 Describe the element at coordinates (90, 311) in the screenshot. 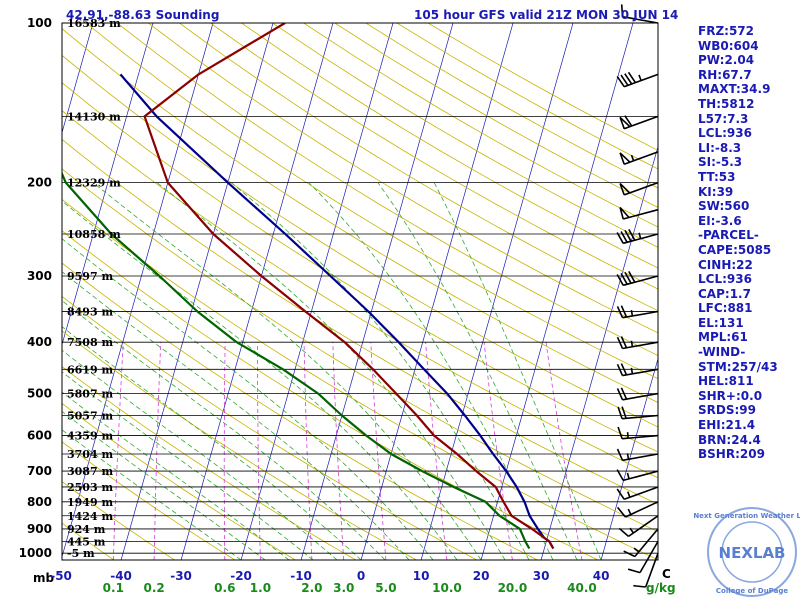

I see `height-label: 8493 m` at that location.